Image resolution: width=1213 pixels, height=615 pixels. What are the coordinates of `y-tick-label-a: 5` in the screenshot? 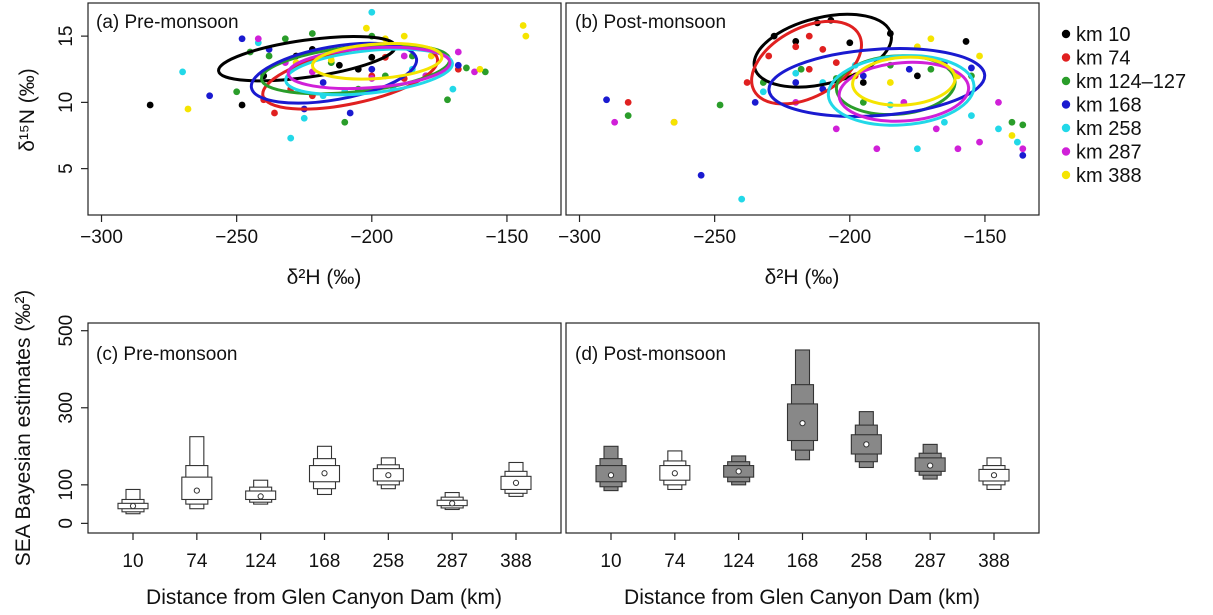 It's located at (66, 168).